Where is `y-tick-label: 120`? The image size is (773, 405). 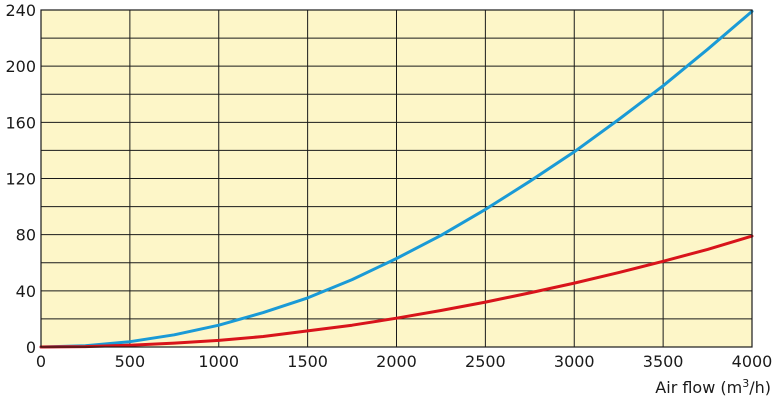 y-tick-label: 120 is located at coordinates (20, 179).